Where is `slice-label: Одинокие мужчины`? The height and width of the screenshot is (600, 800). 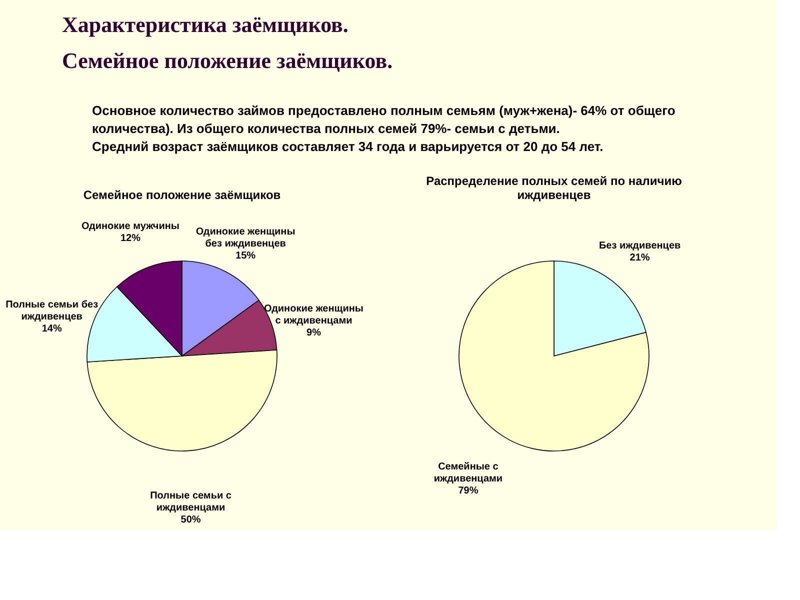 slice-label: Одинокие мужчины is located at coordinates (130, 226).